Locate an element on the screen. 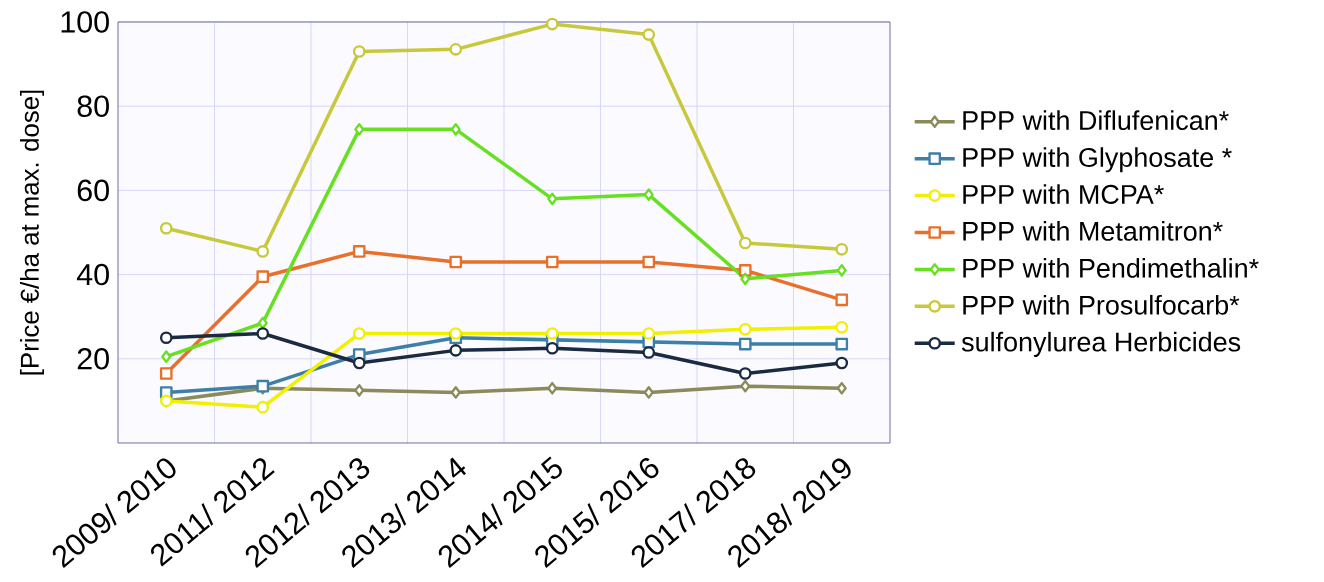 This screenshot has width=1324, height=582. y-tick-label: 60 is located at coordinates (93, 190).